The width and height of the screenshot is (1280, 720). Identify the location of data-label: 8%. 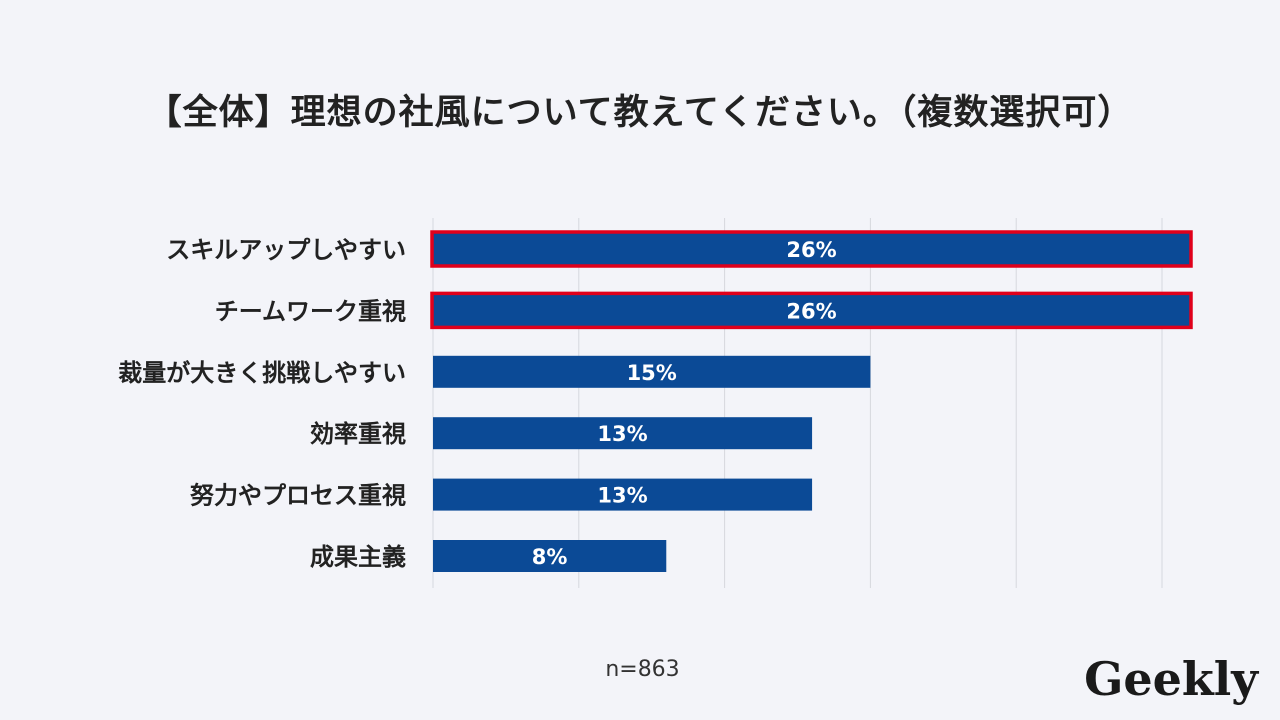
(550, 557).